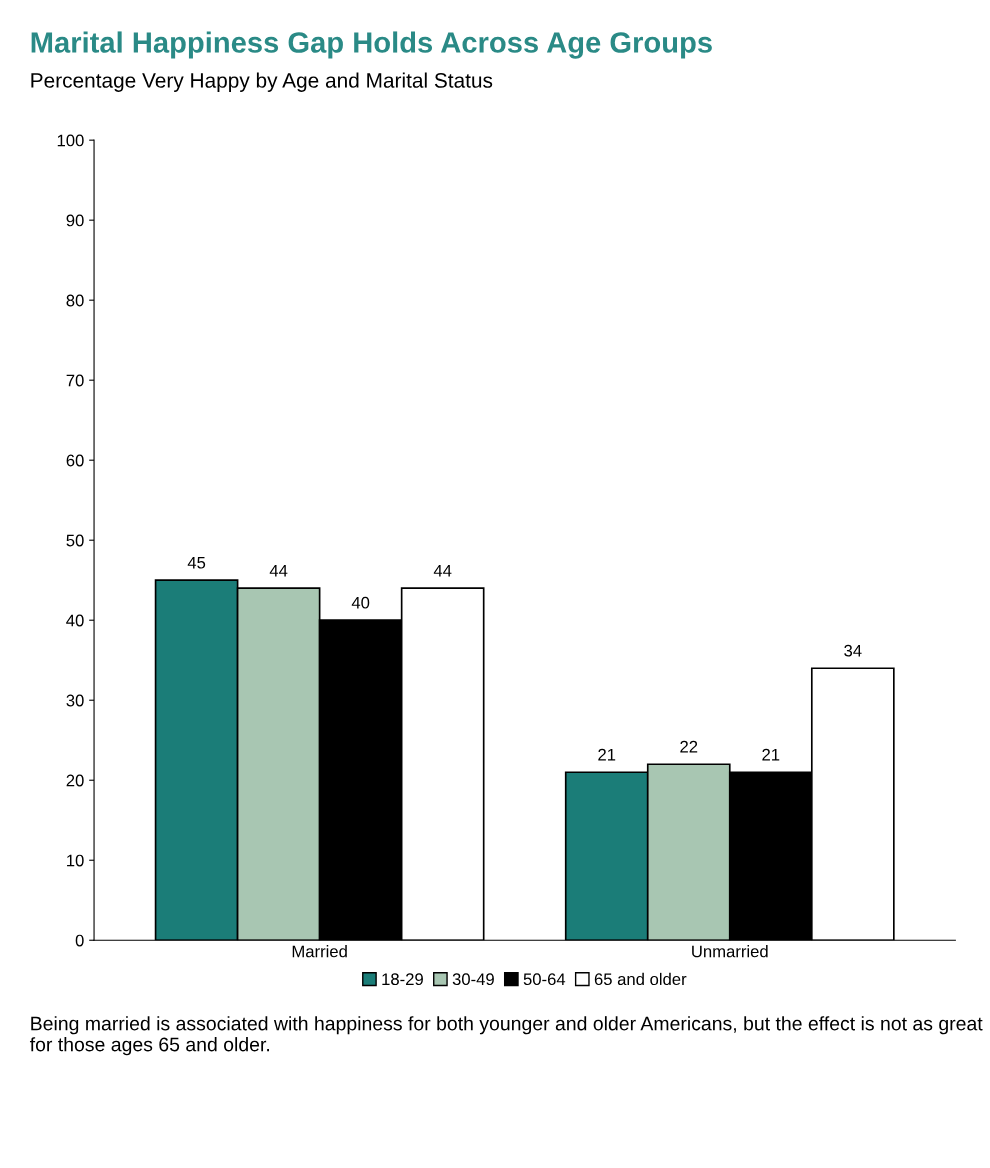  What do you see at coordinates (196, 562) in the screenshot?
I see `data-label: 45` at bounding box center [196, 562].